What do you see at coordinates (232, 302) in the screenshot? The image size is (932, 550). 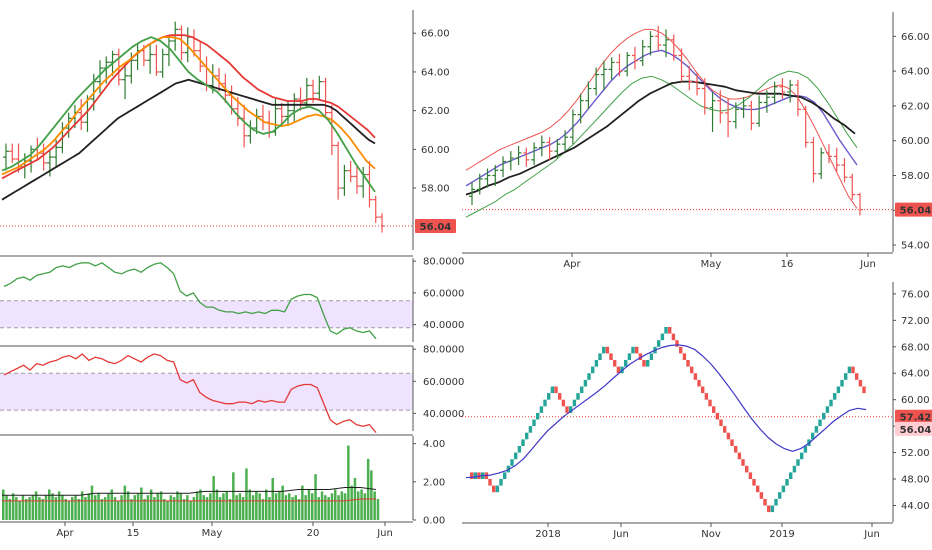 I see `left-indicator-1-chart: 40.0000 60.0000 80.0000` at bounding box center [232, 302].